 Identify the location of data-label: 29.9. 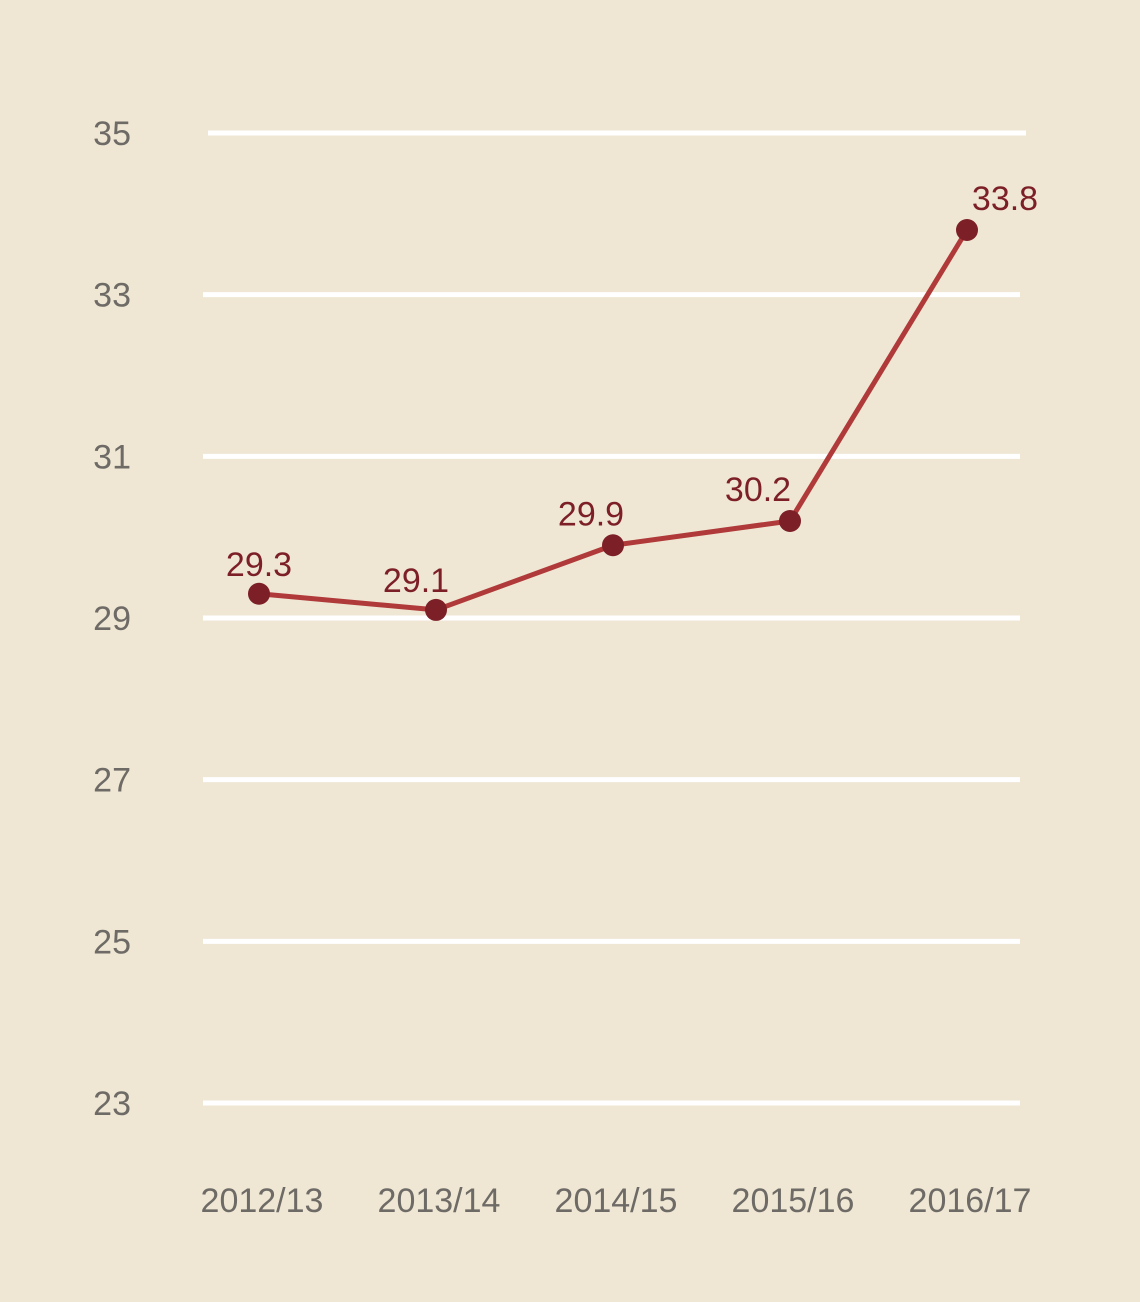
(591, 514).